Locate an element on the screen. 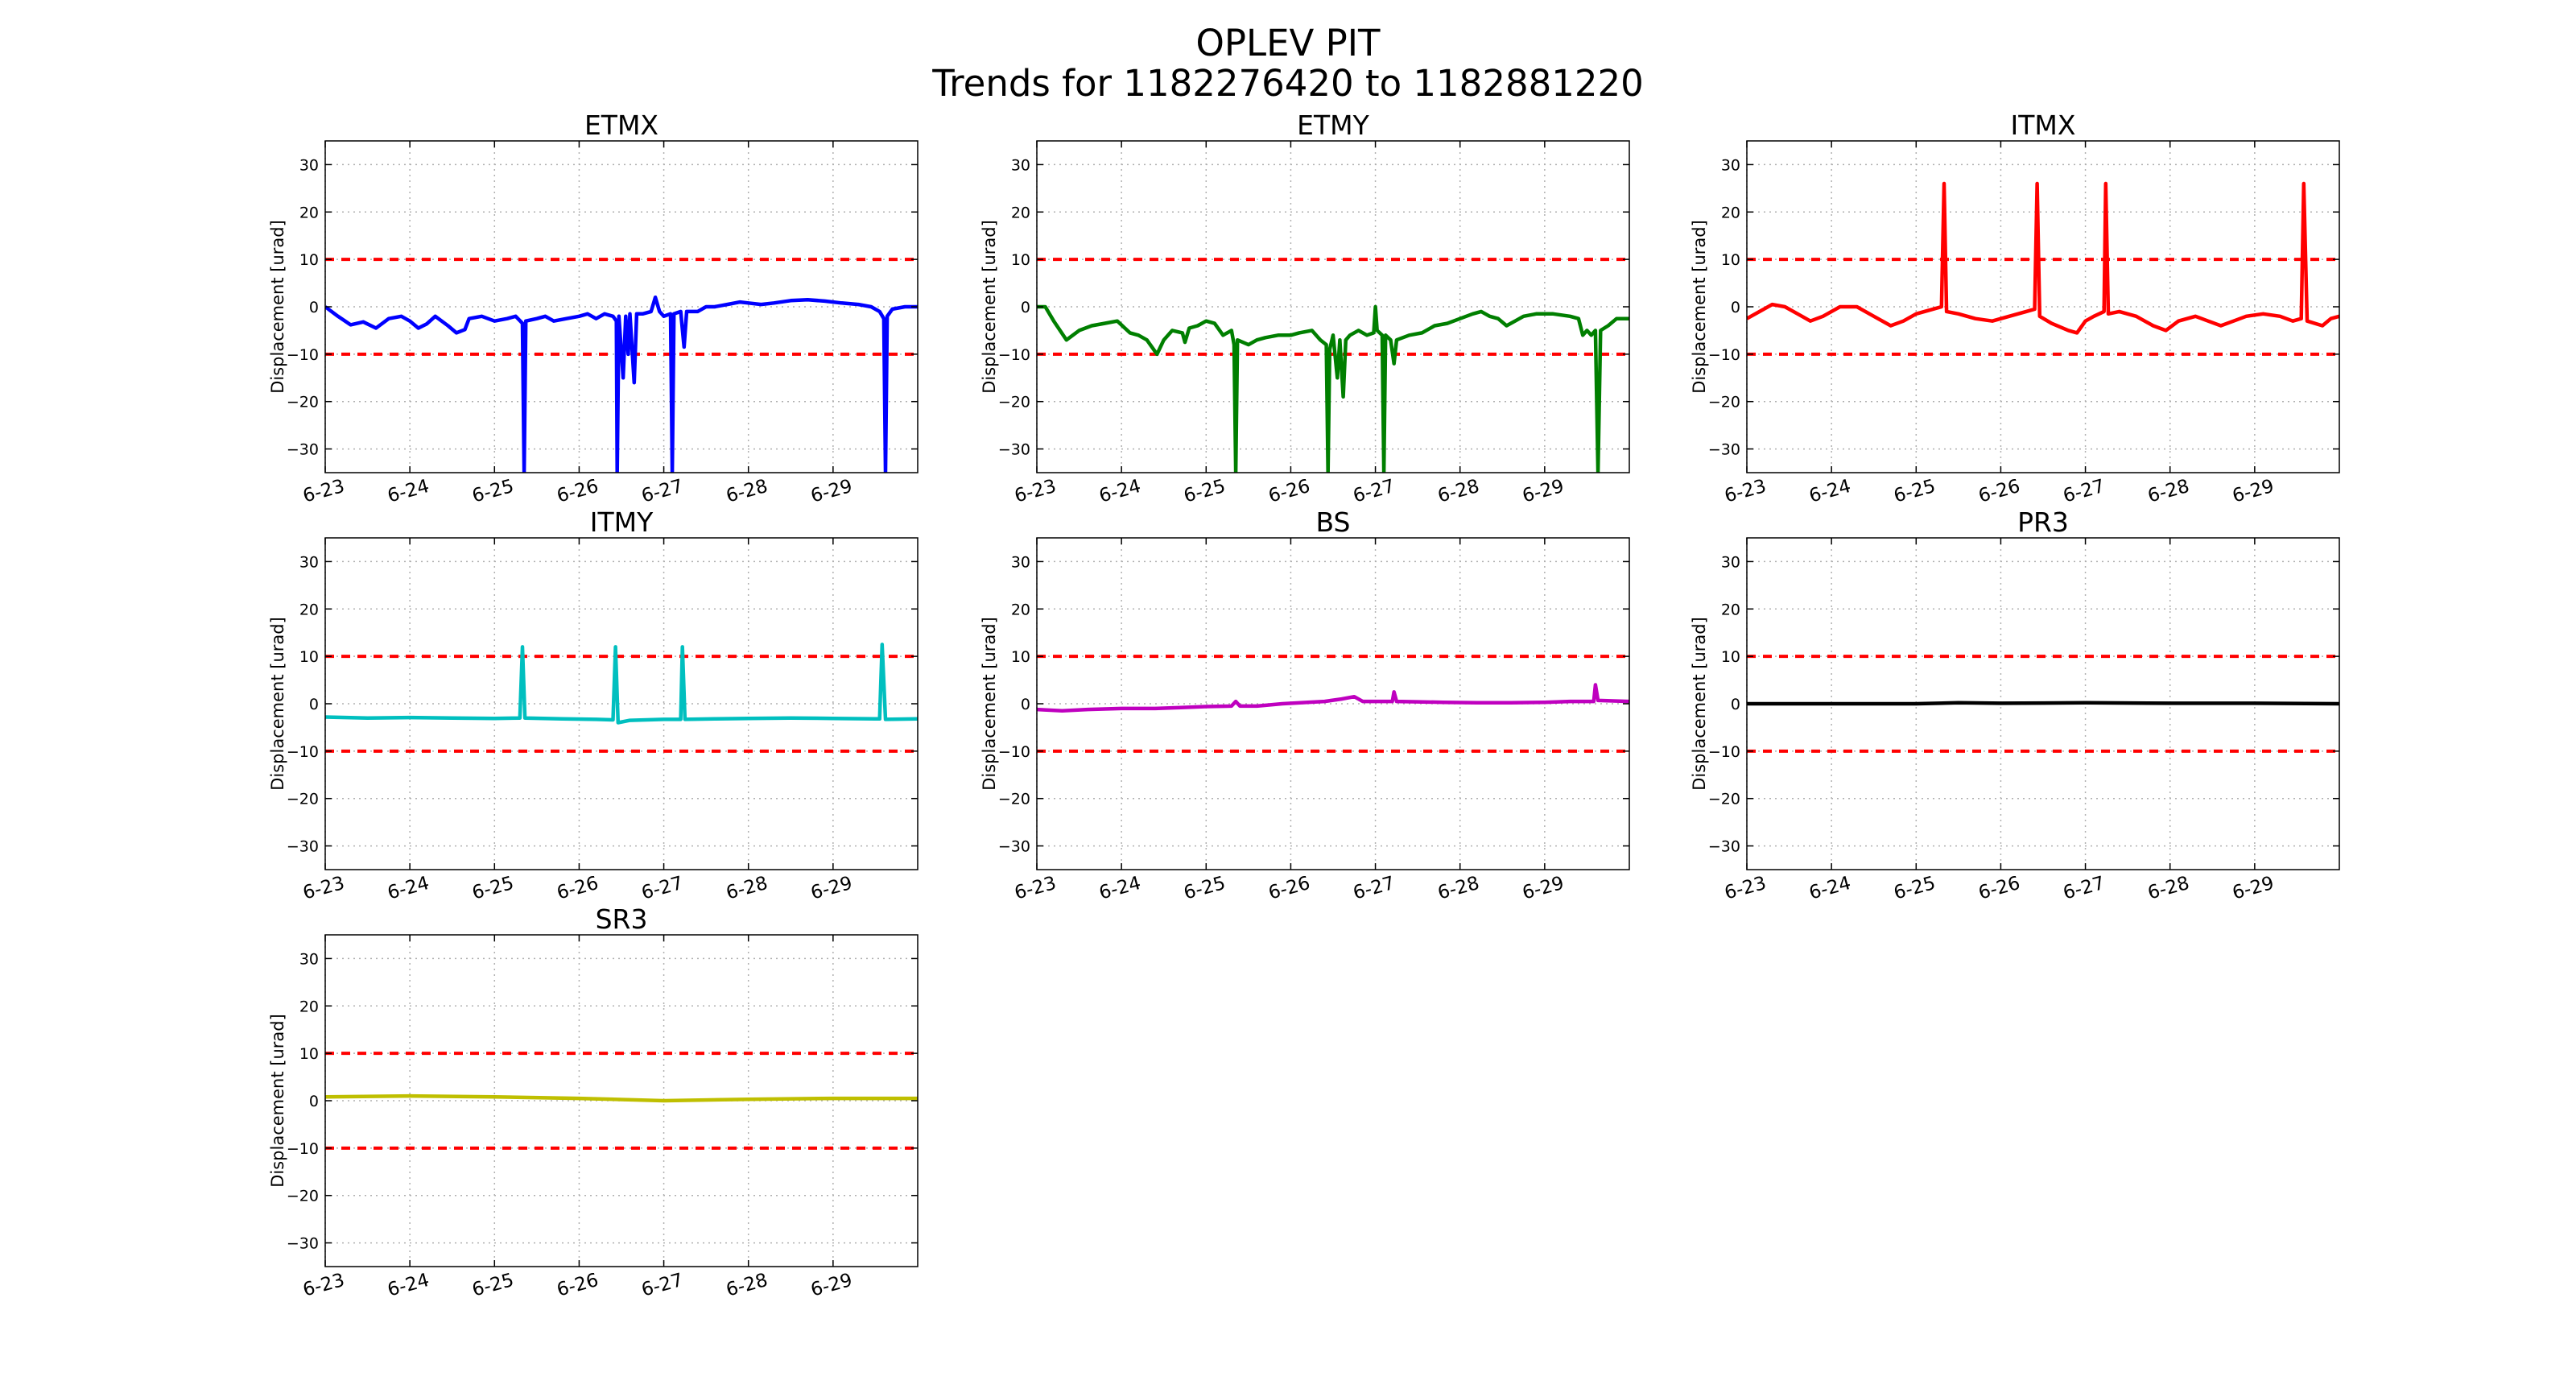 The height and width of the screenshot is (1393, 2576). figure-title: OPLEV PIT is located at coordinates (1288, 43).